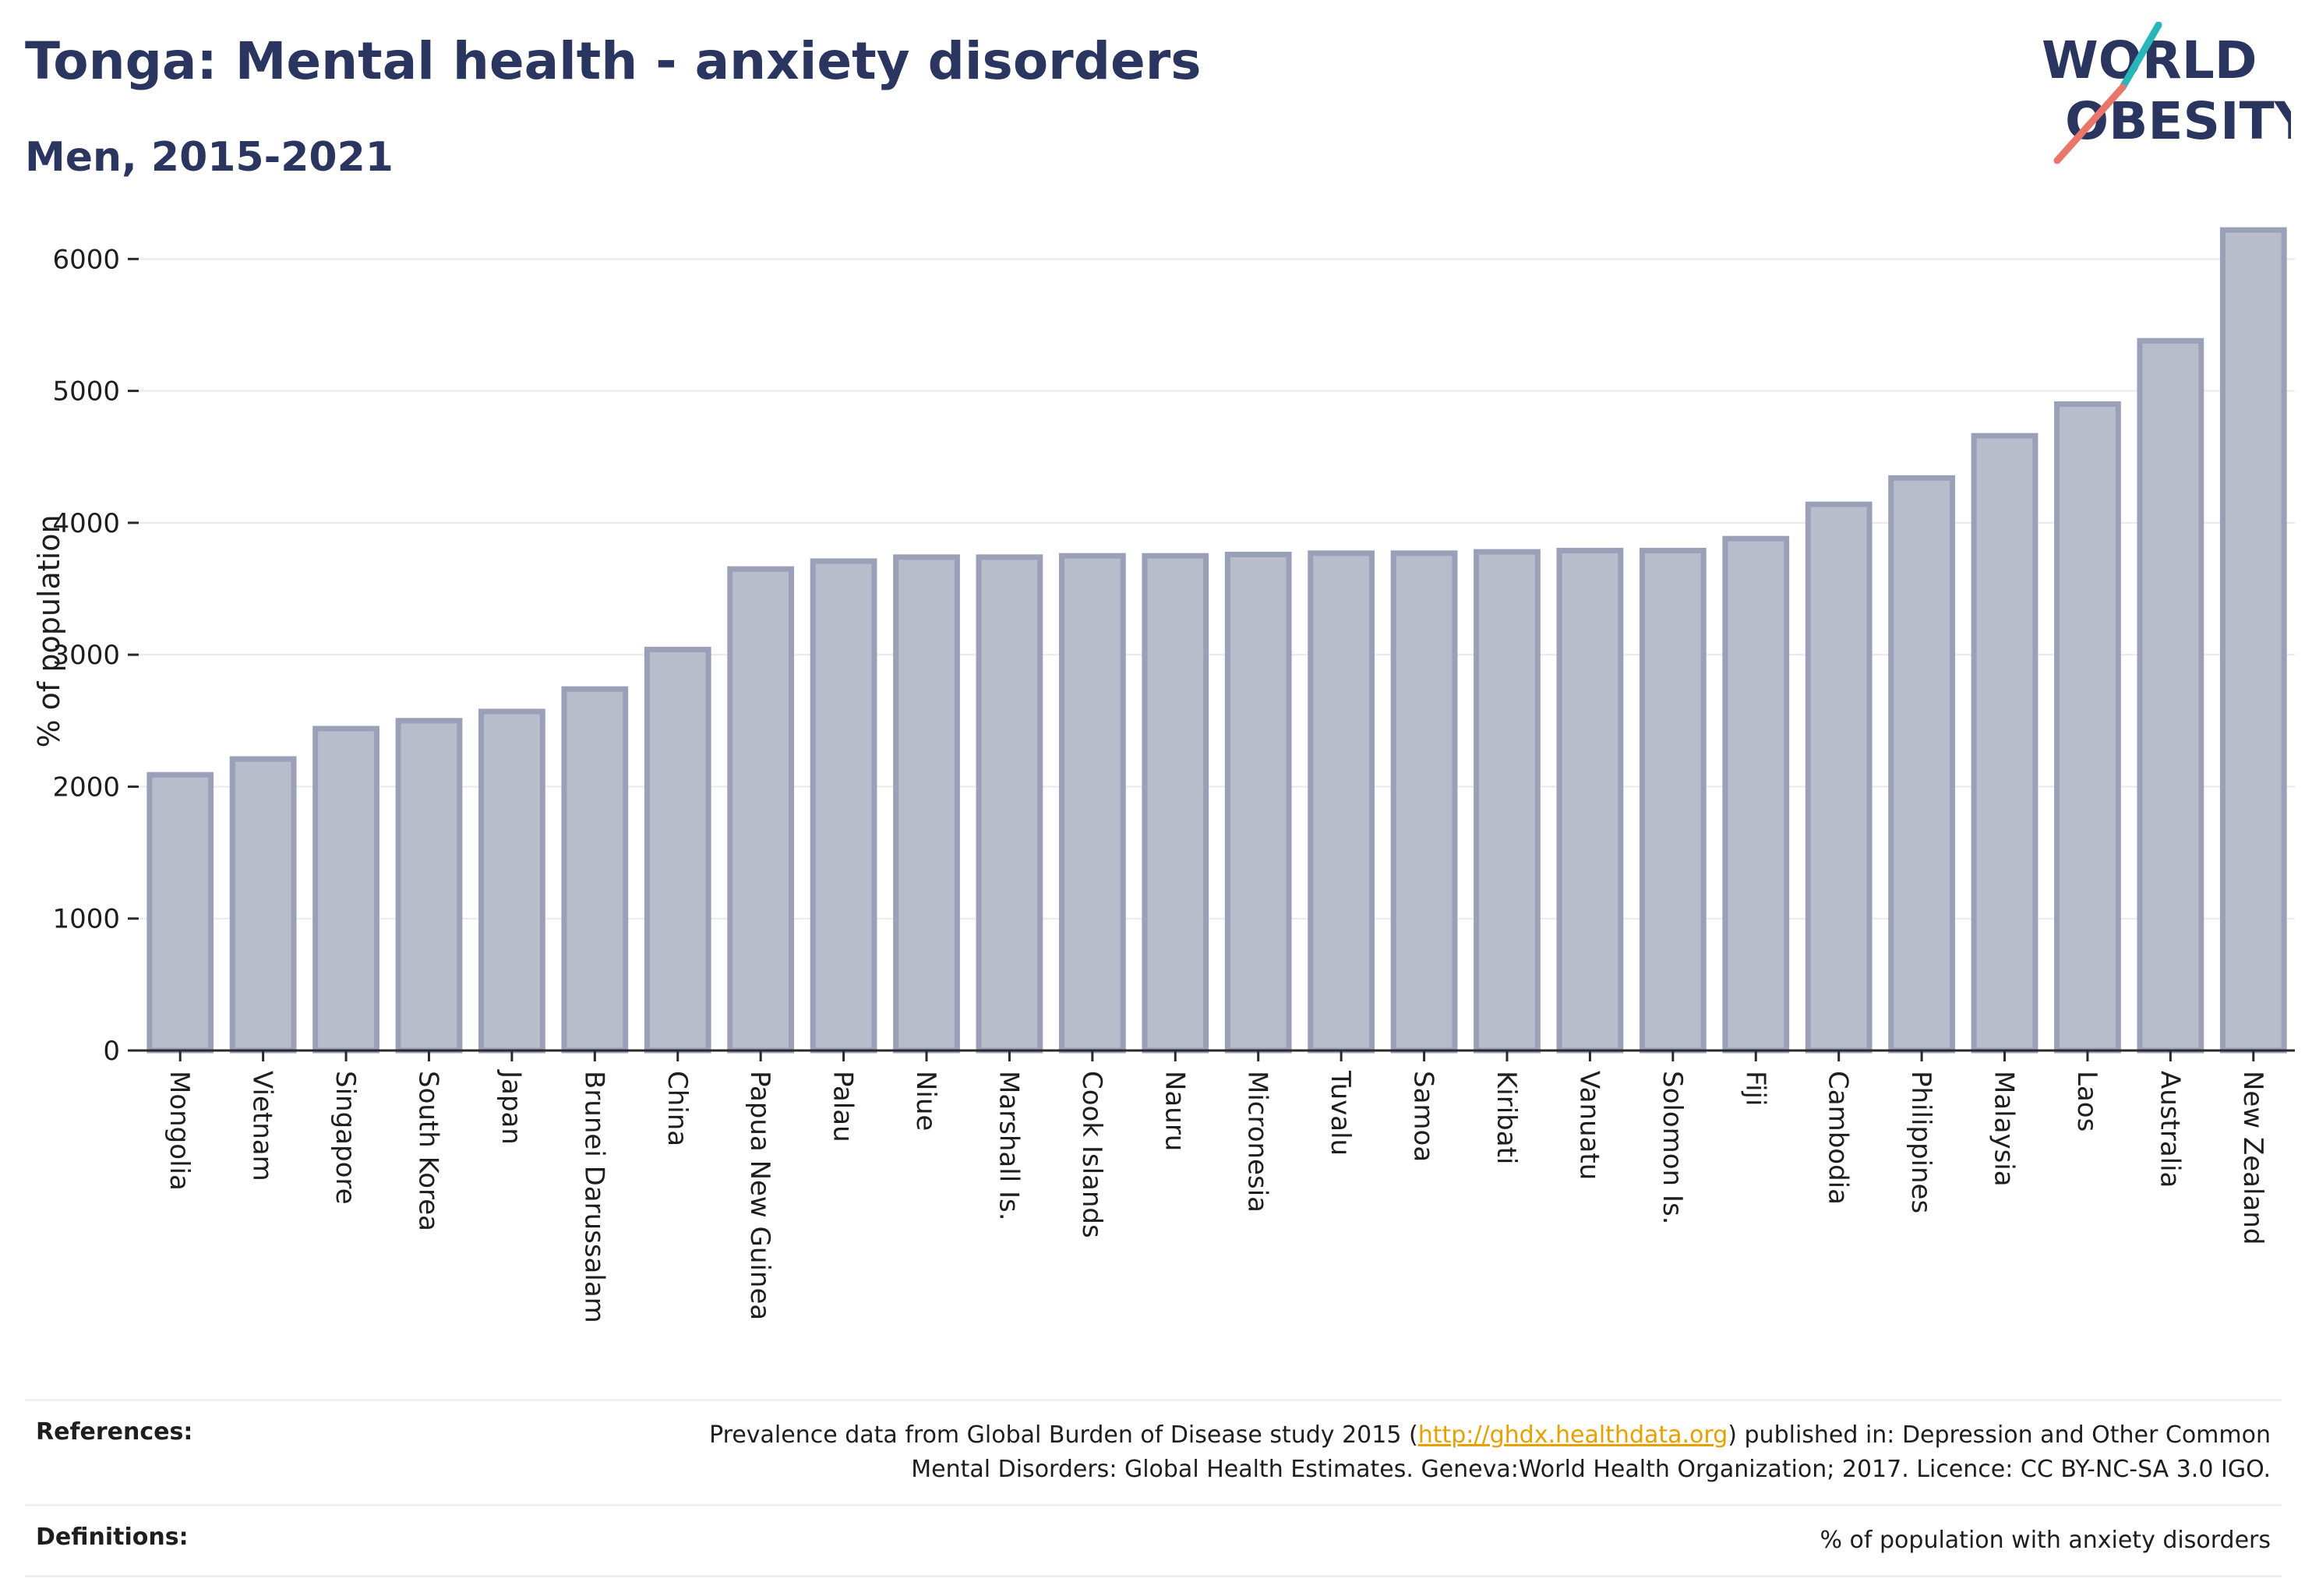 The image size is (2305, 1596). Describe the element at coordinates (113, 1537) in the screenshot. I see `definitions-label: Definitions:` at that location.